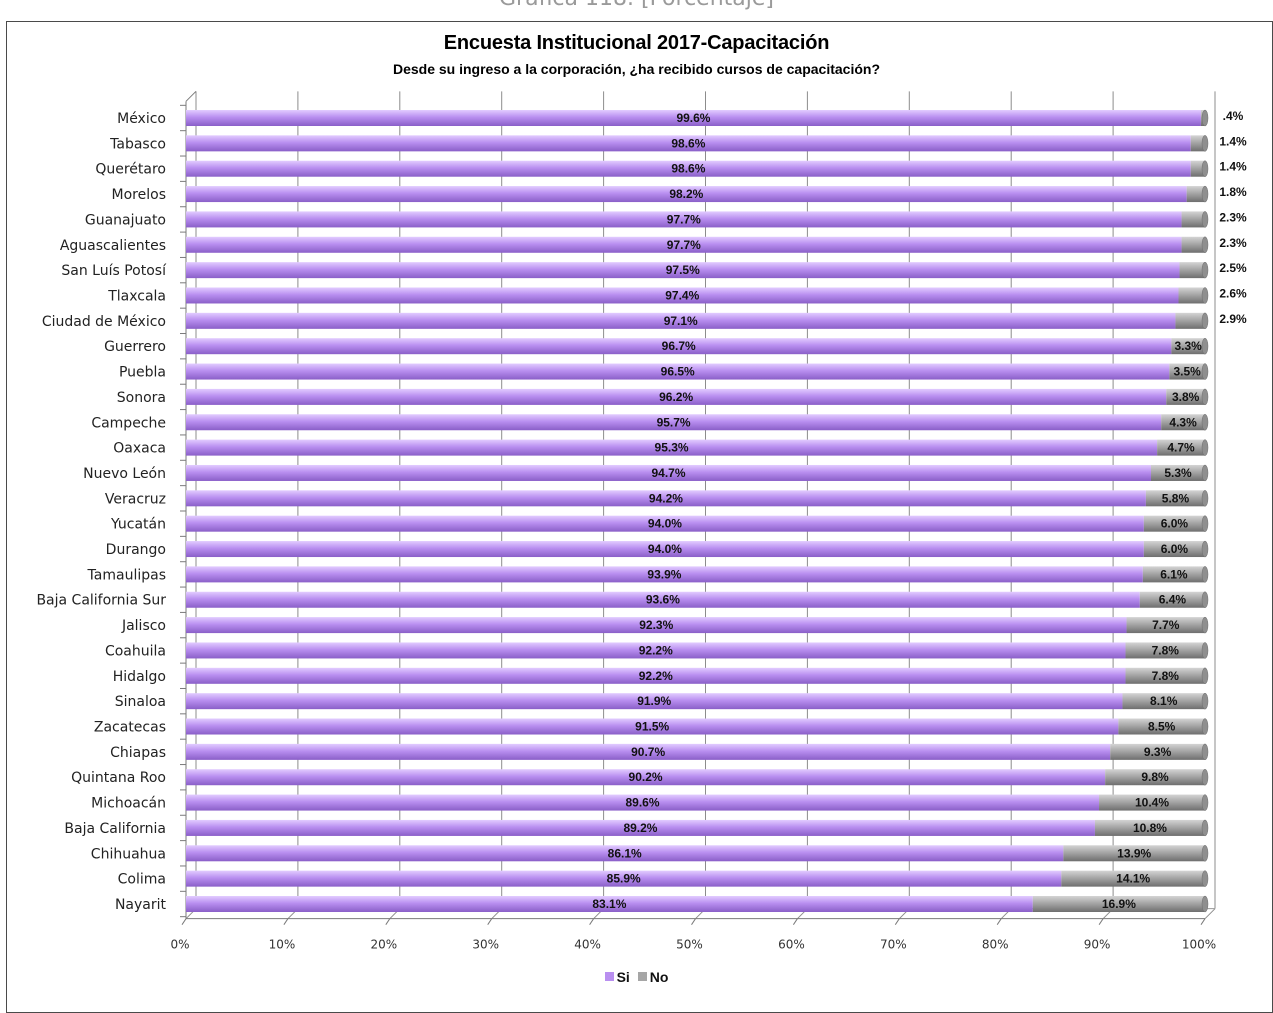  What do you see at coordinates (1233, 243) in the screenshot?
I see `data-label-no: 2.3%` at bounding box center [1233, 243].